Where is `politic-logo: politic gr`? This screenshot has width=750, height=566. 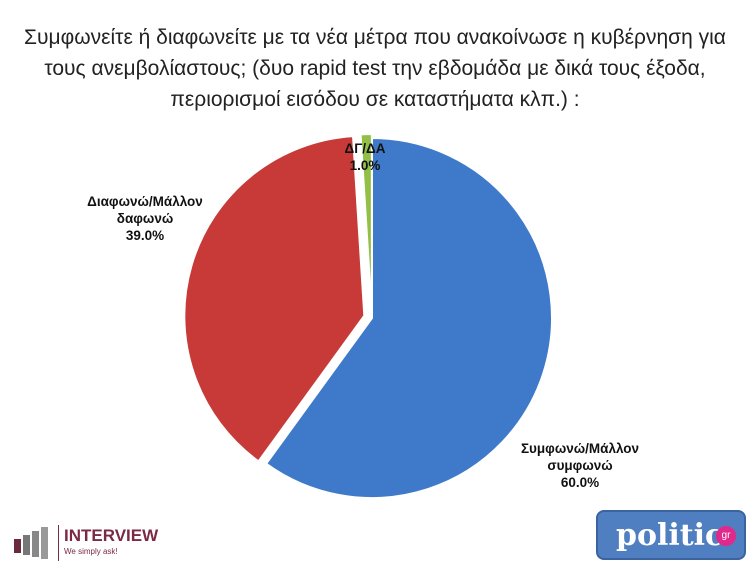 politic-logo: politic gr is located at coordinates (671, 535).